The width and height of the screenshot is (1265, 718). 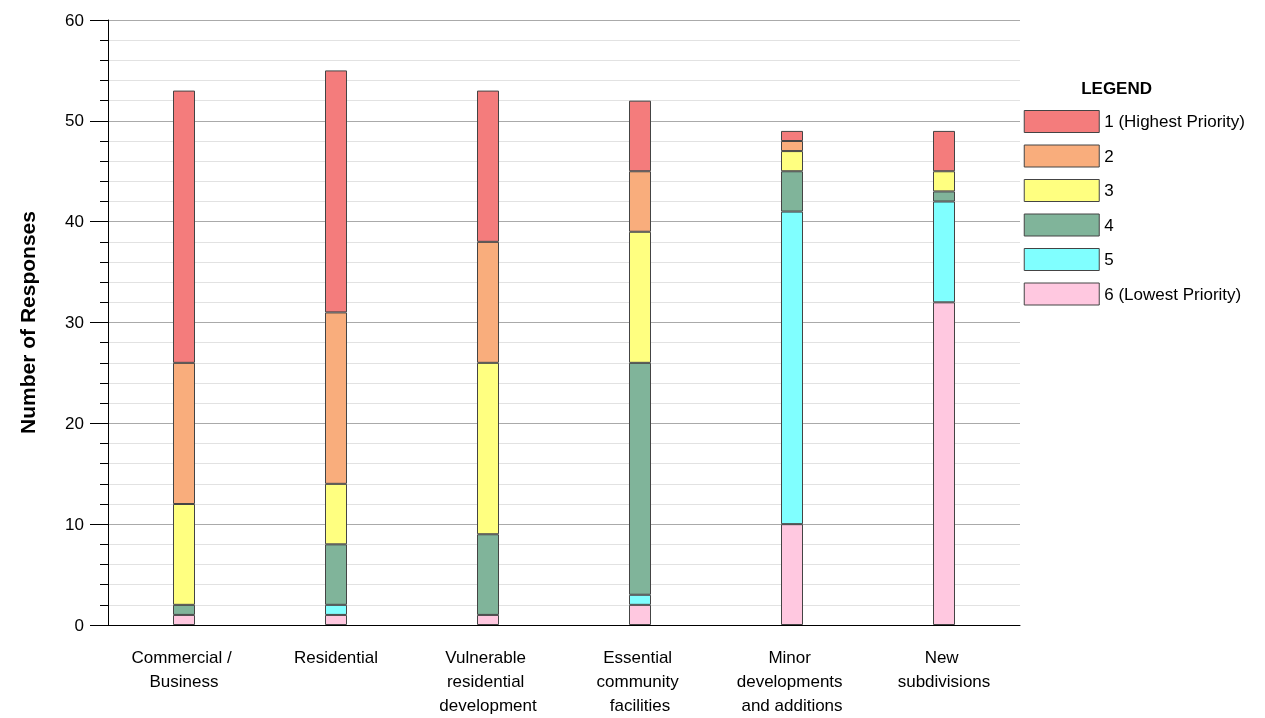 I want to click on legend-label: 3, so click(x=1109, y=190).